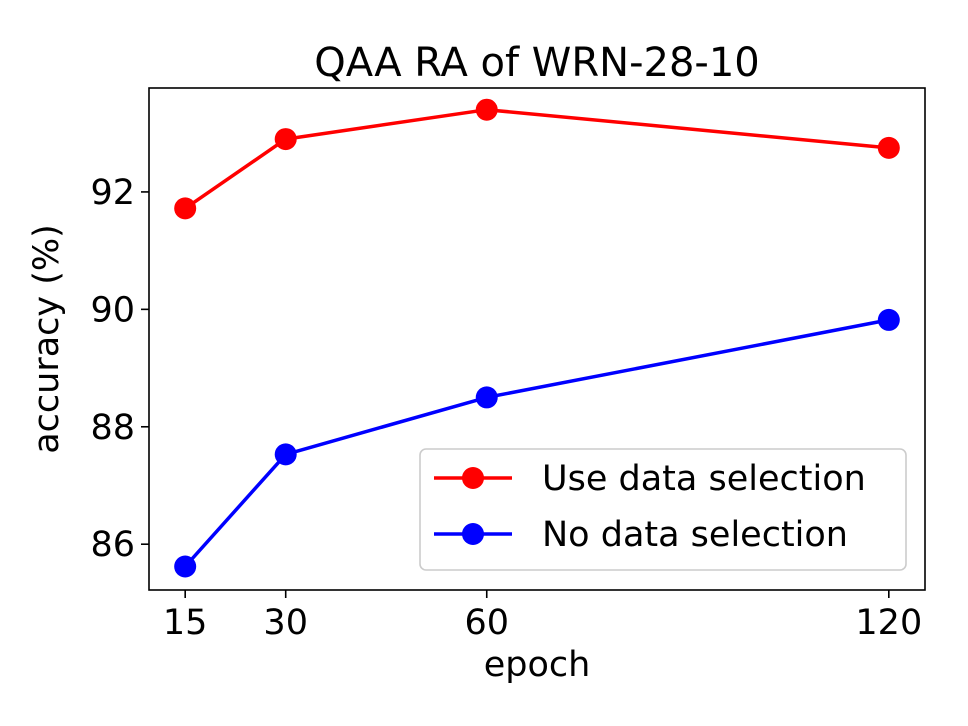 This screenshot has width=968, height=726. Describe the element at coordinates (486, 623) in the screenshot. I see `x-tick-label: 60` at that location.